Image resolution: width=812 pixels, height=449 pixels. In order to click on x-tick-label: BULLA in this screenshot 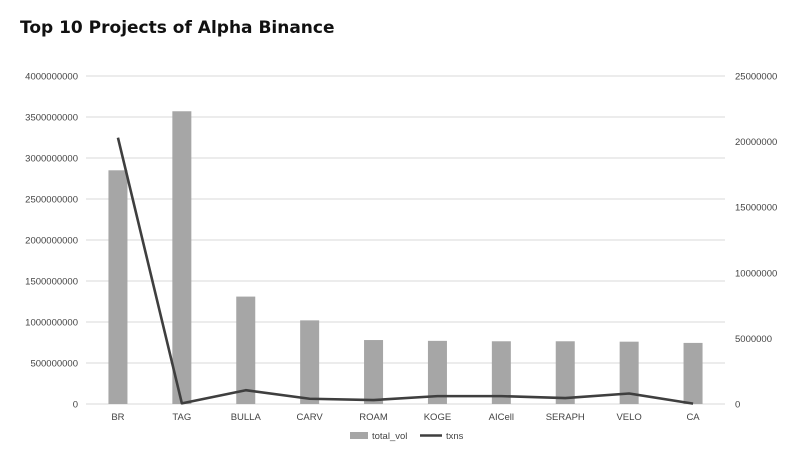, I will do `click(246, 417)`.